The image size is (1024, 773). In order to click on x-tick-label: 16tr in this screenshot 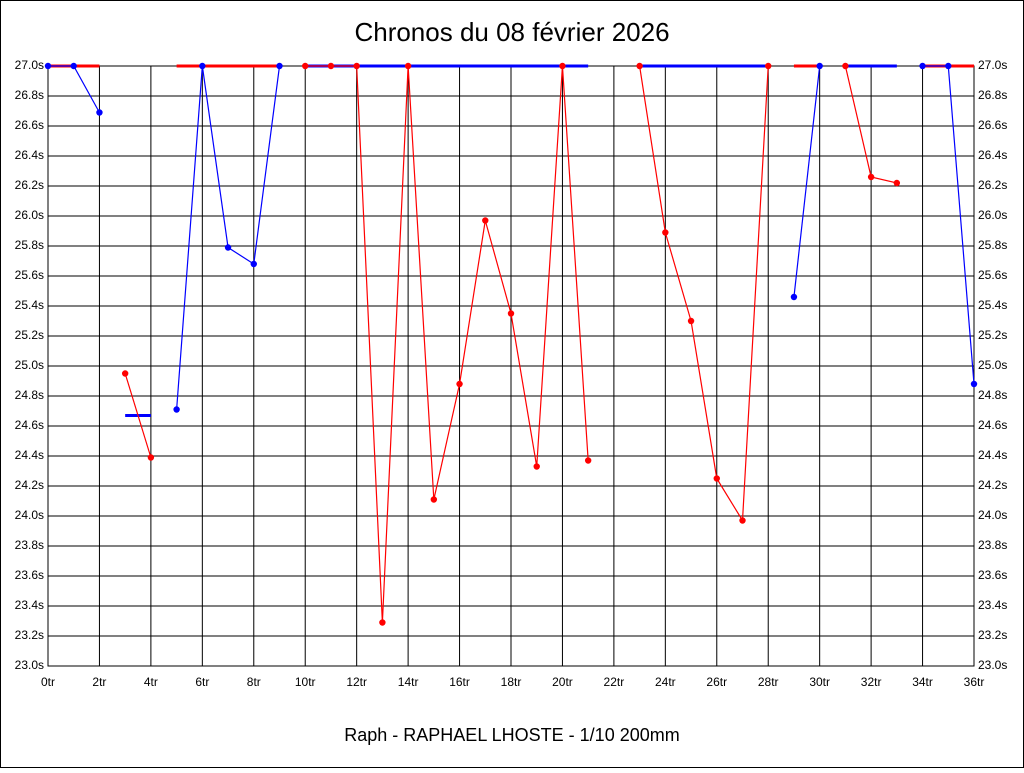, I will do `click(459, 682)`.